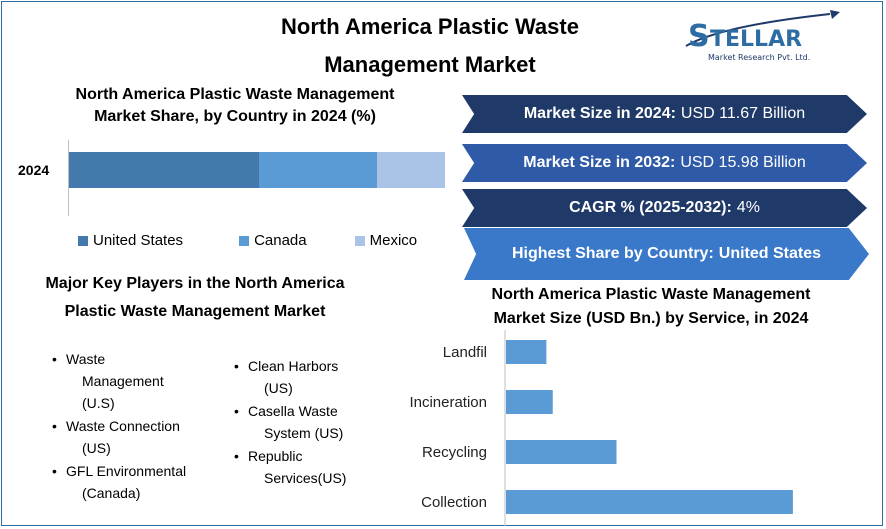 This screenshot has height=529, width=886. Describe the element at coordinates (34, 170) in the screenshot. I see `stack-category-label: 2024` at that location.